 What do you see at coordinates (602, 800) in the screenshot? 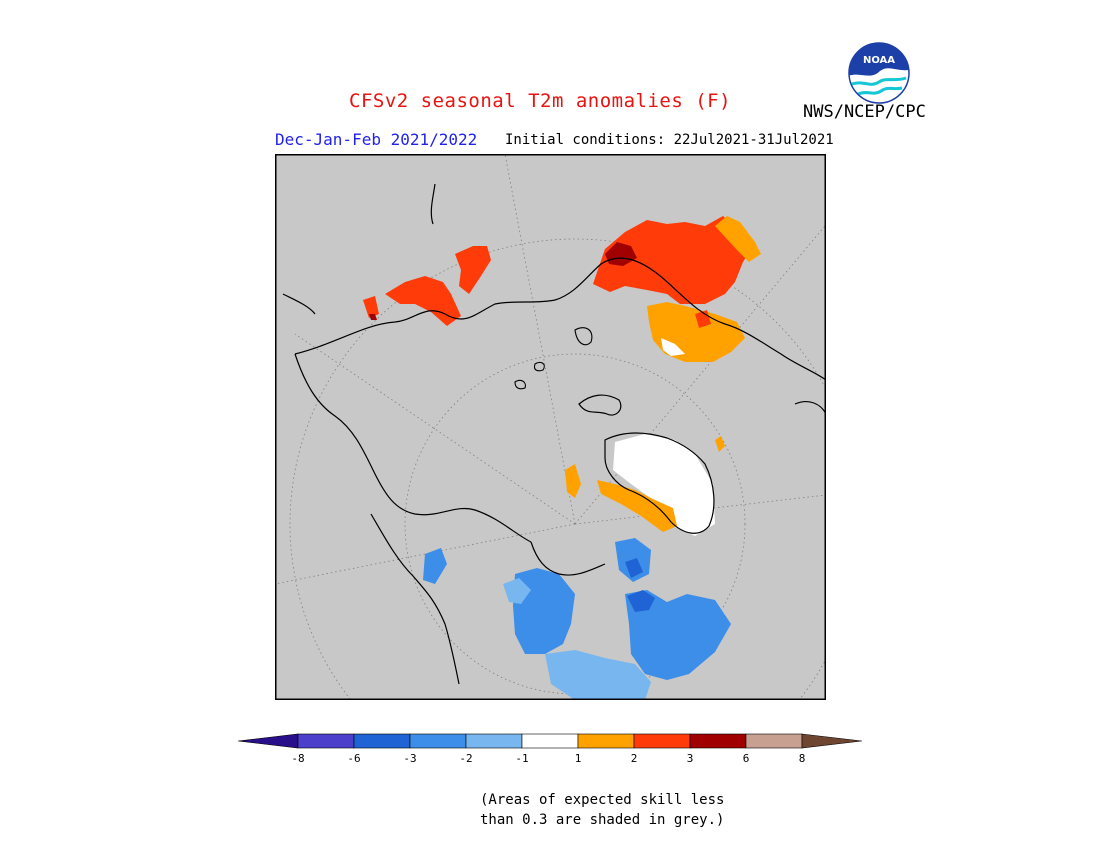
I see `footnote-line-1: (Areas of expected skill less` at bounding box center [602, 800].